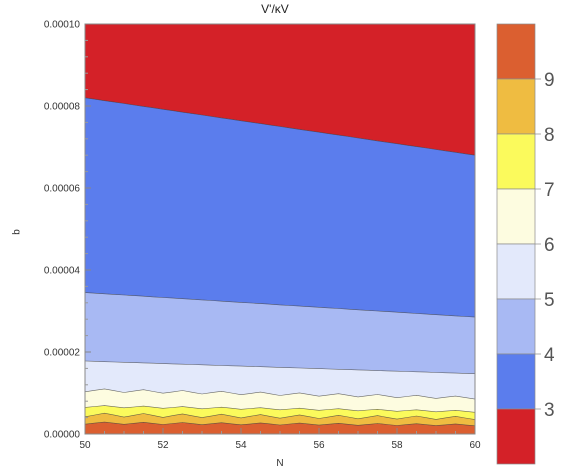 This screenshot has width=567, height=468. What do you see at coordinates (549, 135) in the screenshot?
I see `legend-label: 8` at bounding box center [549, 135].